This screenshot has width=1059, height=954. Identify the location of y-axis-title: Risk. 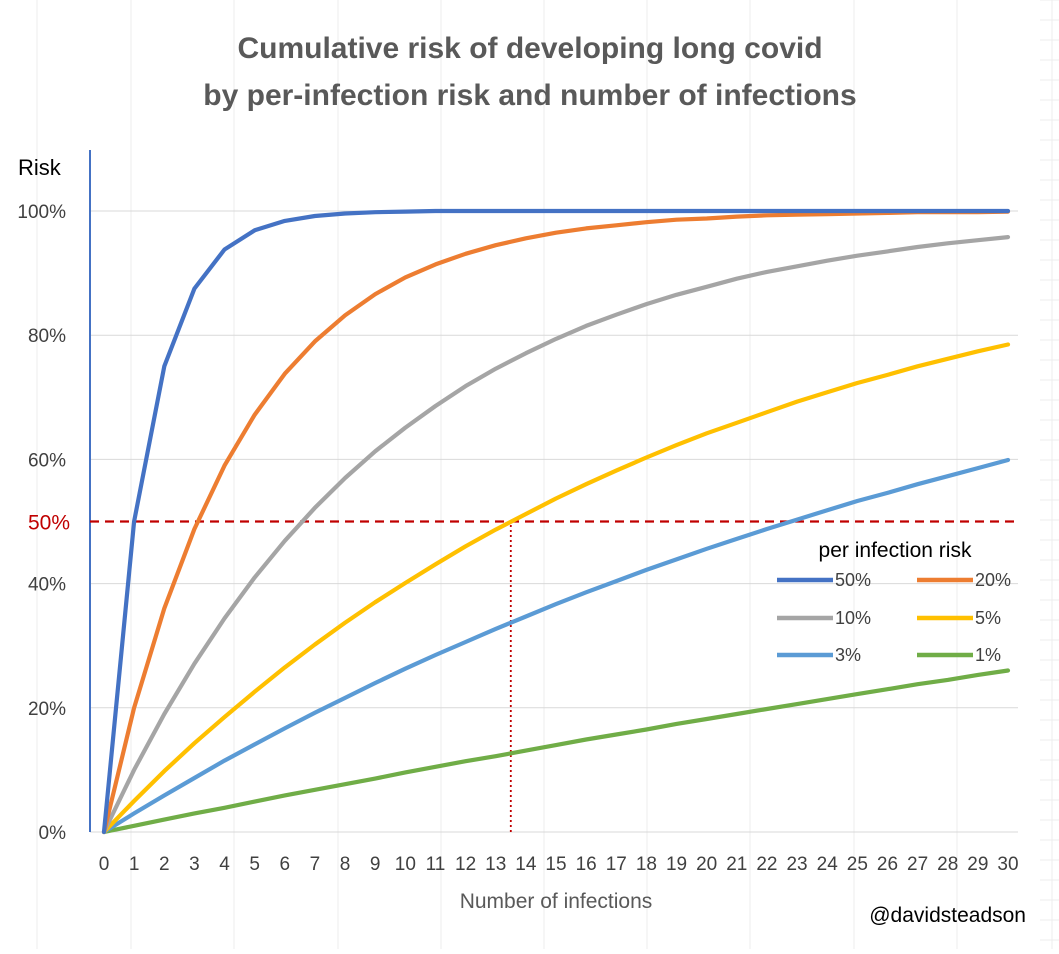
(40, 167).